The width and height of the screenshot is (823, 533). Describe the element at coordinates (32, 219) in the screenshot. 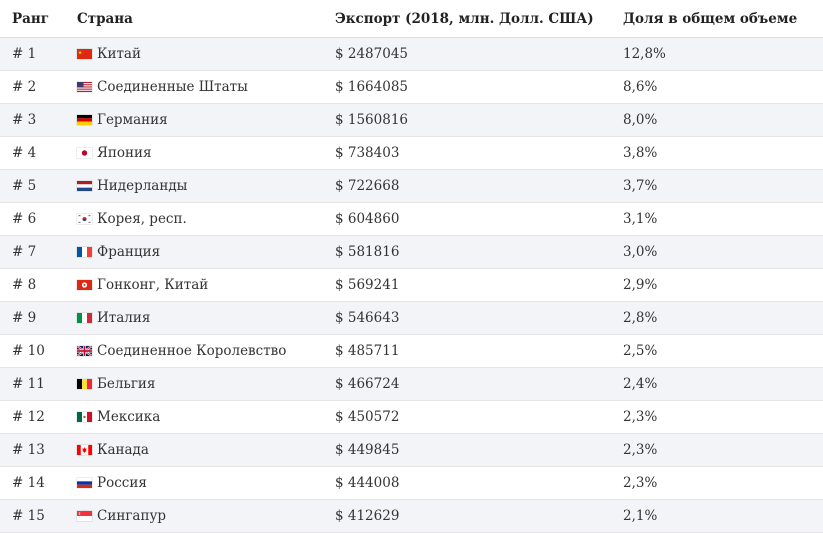

I see `rank-cell: # 6` at that location.